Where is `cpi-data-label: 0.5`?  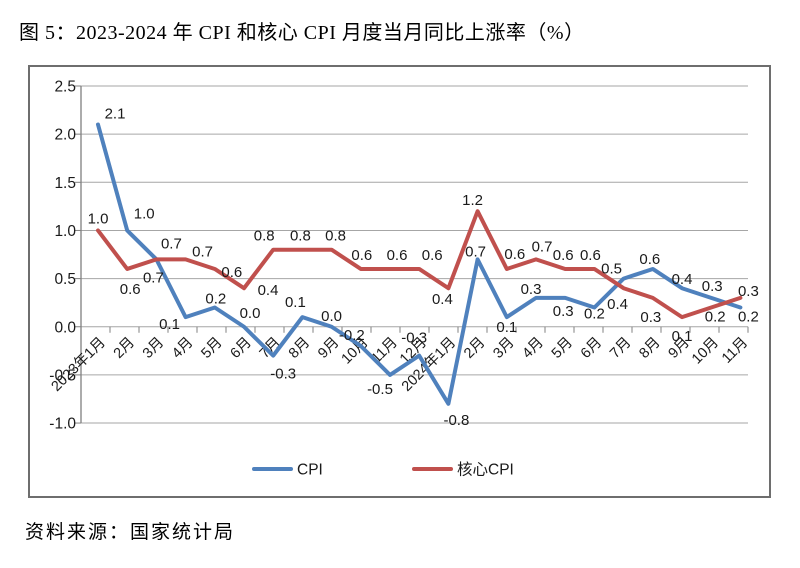 cpi-data-label: 0.5 is located at coordinates (611, 269).